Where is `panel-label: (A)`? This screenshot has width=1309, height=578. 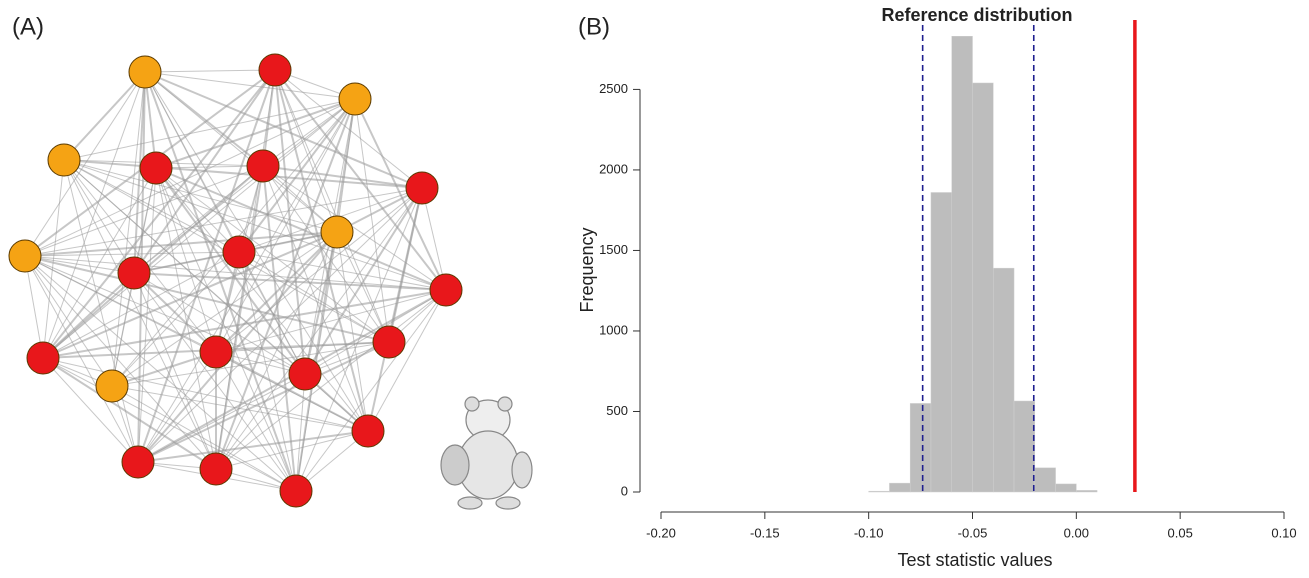 panel-label: (A) is located at coordinates (28, 26).